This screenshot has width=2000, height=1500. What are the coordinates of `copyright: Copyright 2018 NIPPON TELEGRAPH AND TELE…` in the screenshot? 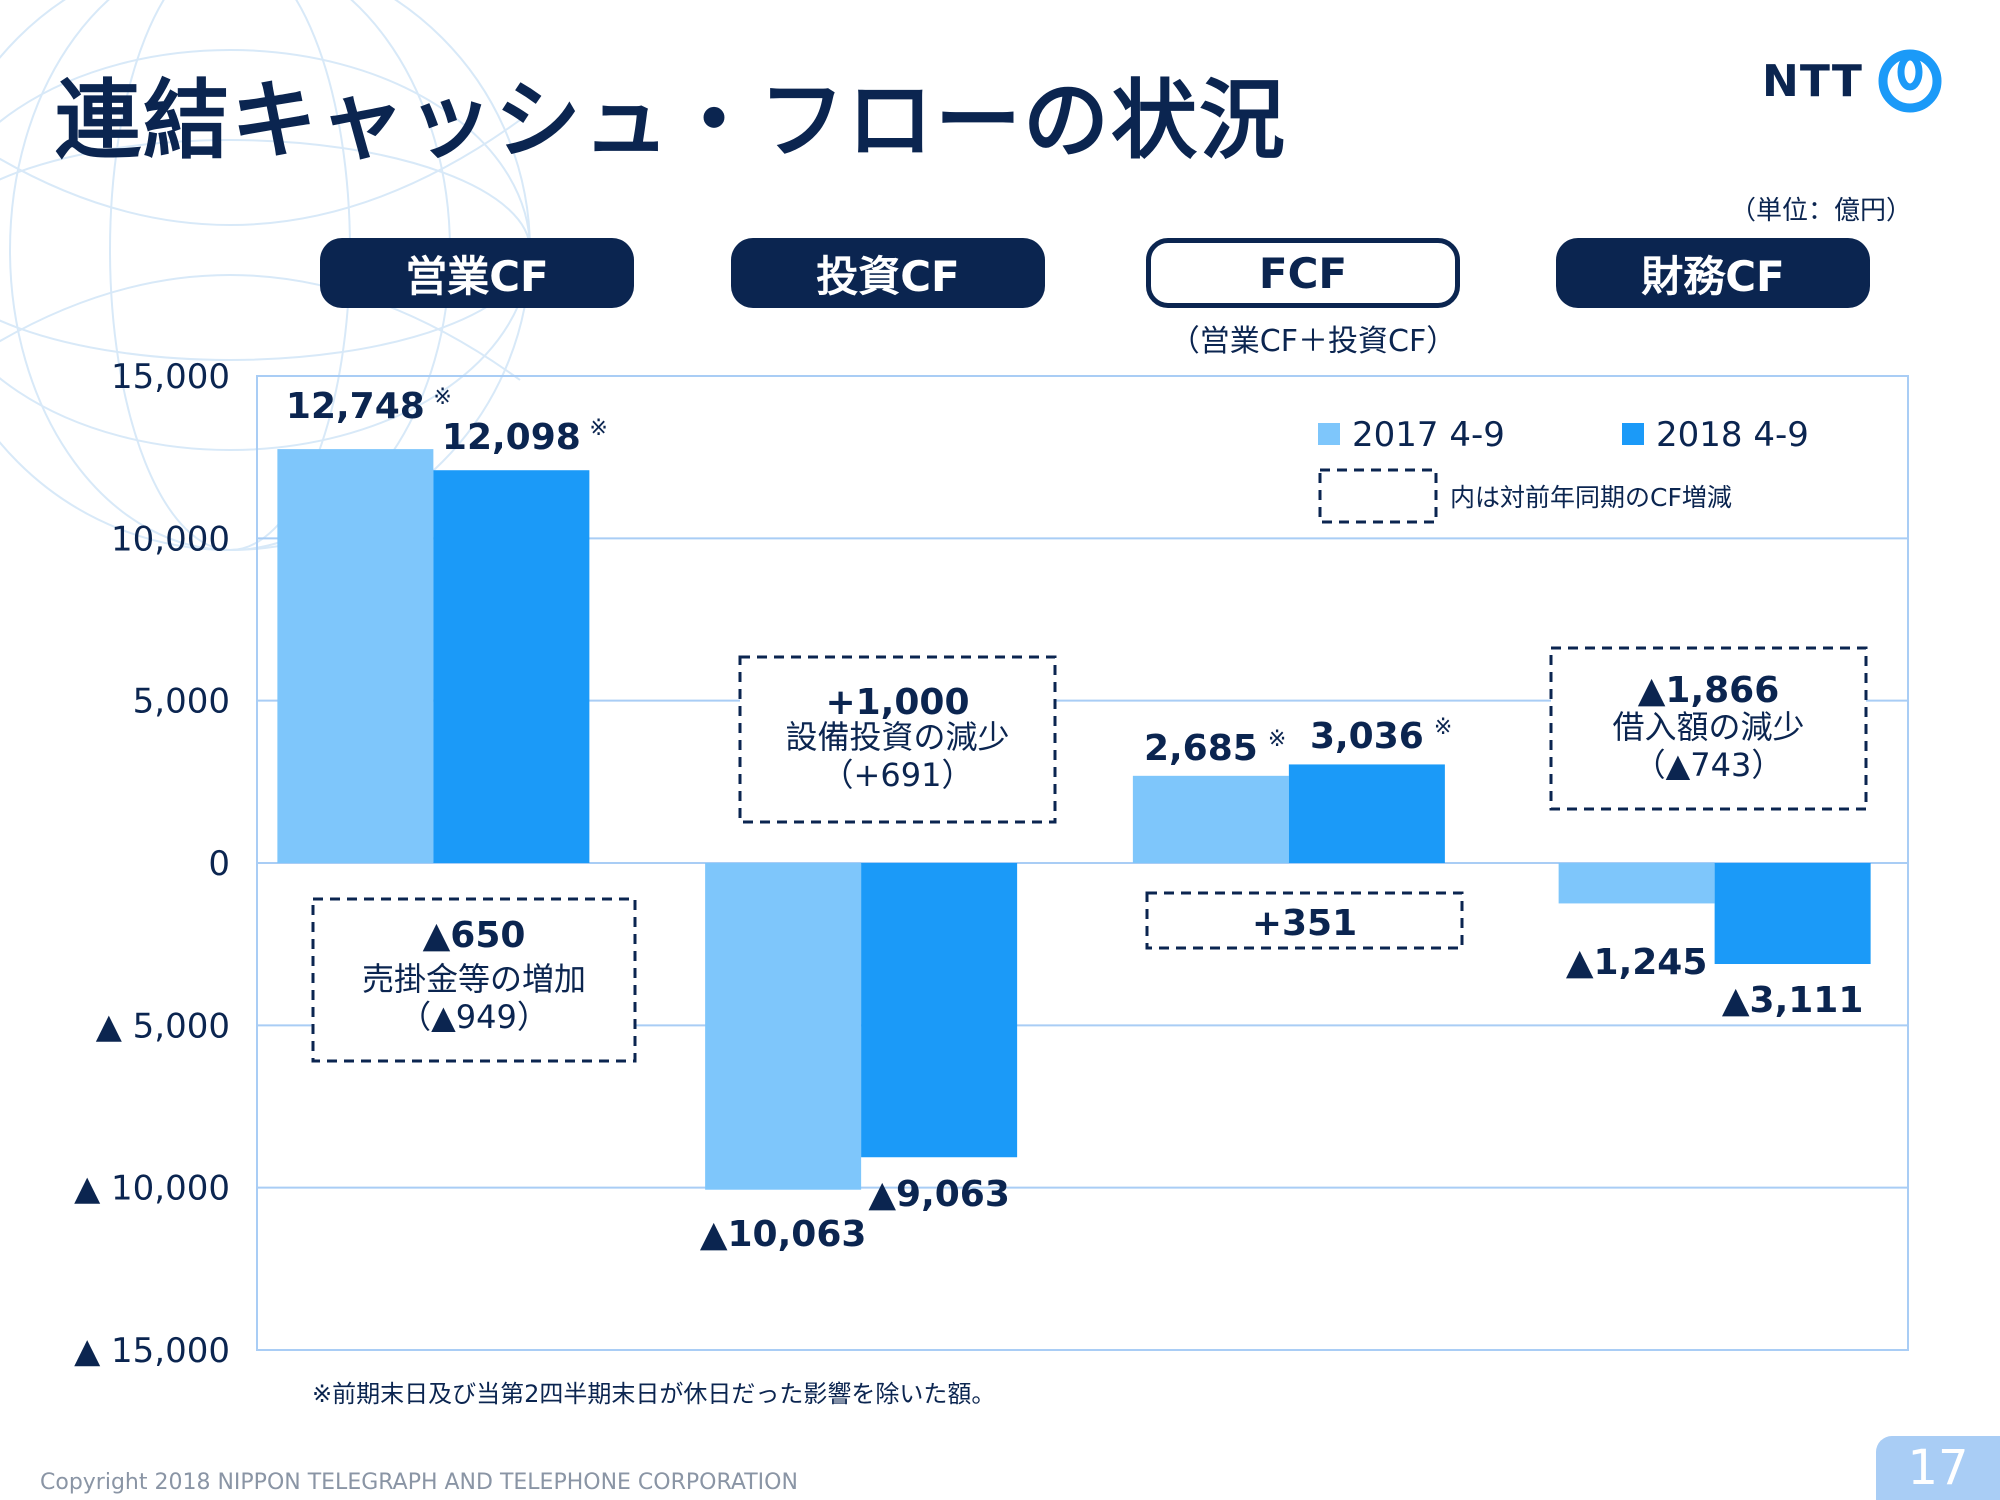 It's located at (419, 1482).